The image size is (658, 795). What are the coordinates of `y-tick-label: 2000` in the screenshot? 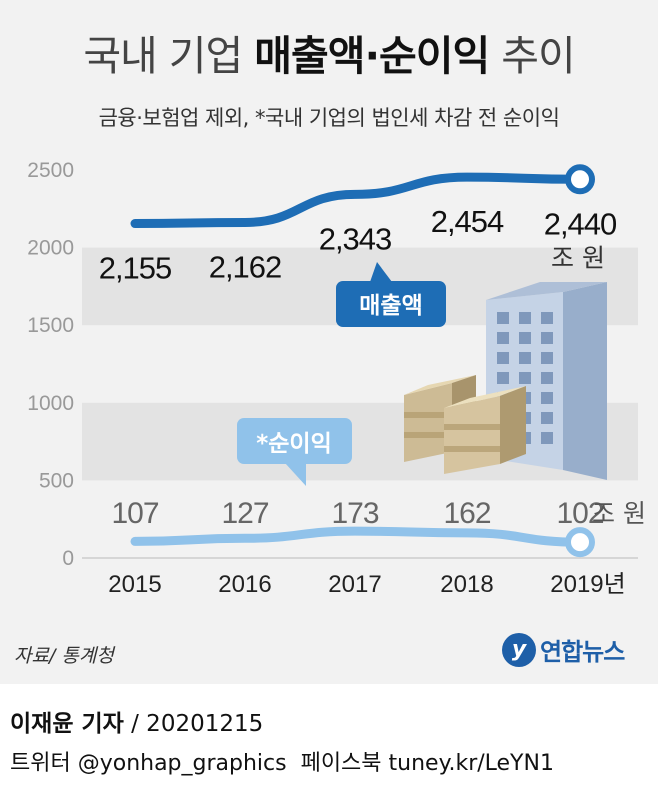 It's located at (50, 248).